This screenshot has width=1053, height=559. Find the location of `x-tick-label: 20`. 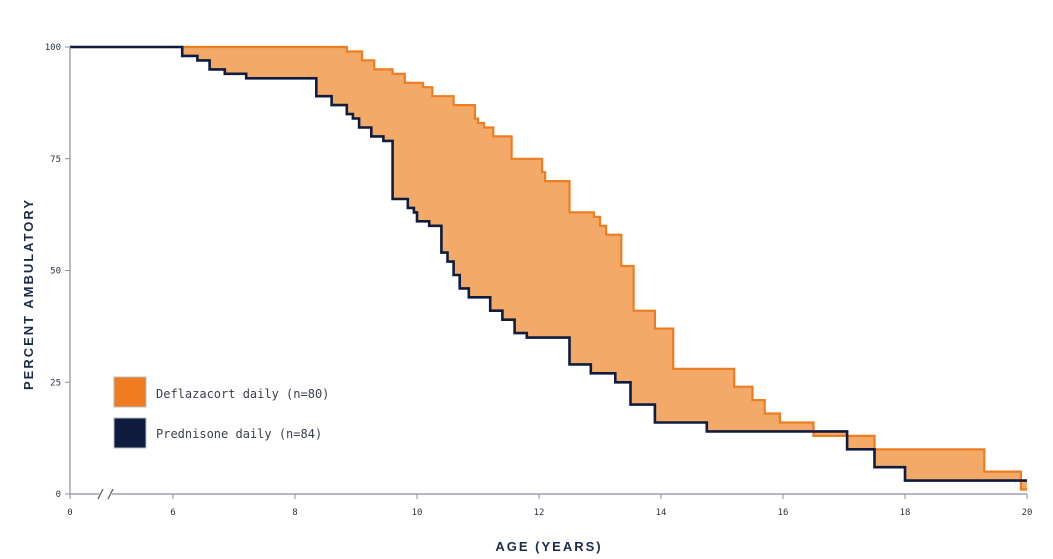

x-tick-label: 20 is located at coordinates (1027, 513).